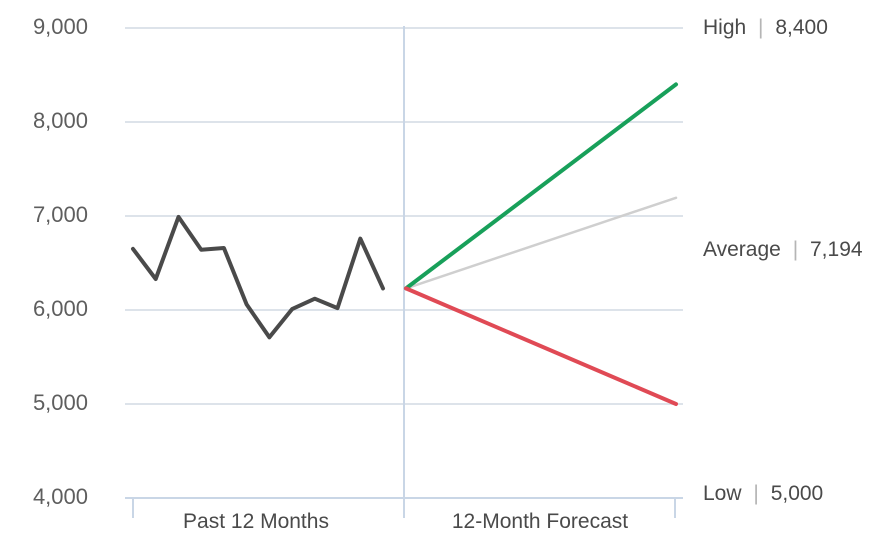 Image resolution: width=887 pixels, height=533 pixels. I want to click on annotation-high: High | 8,400, so click(765, 27).